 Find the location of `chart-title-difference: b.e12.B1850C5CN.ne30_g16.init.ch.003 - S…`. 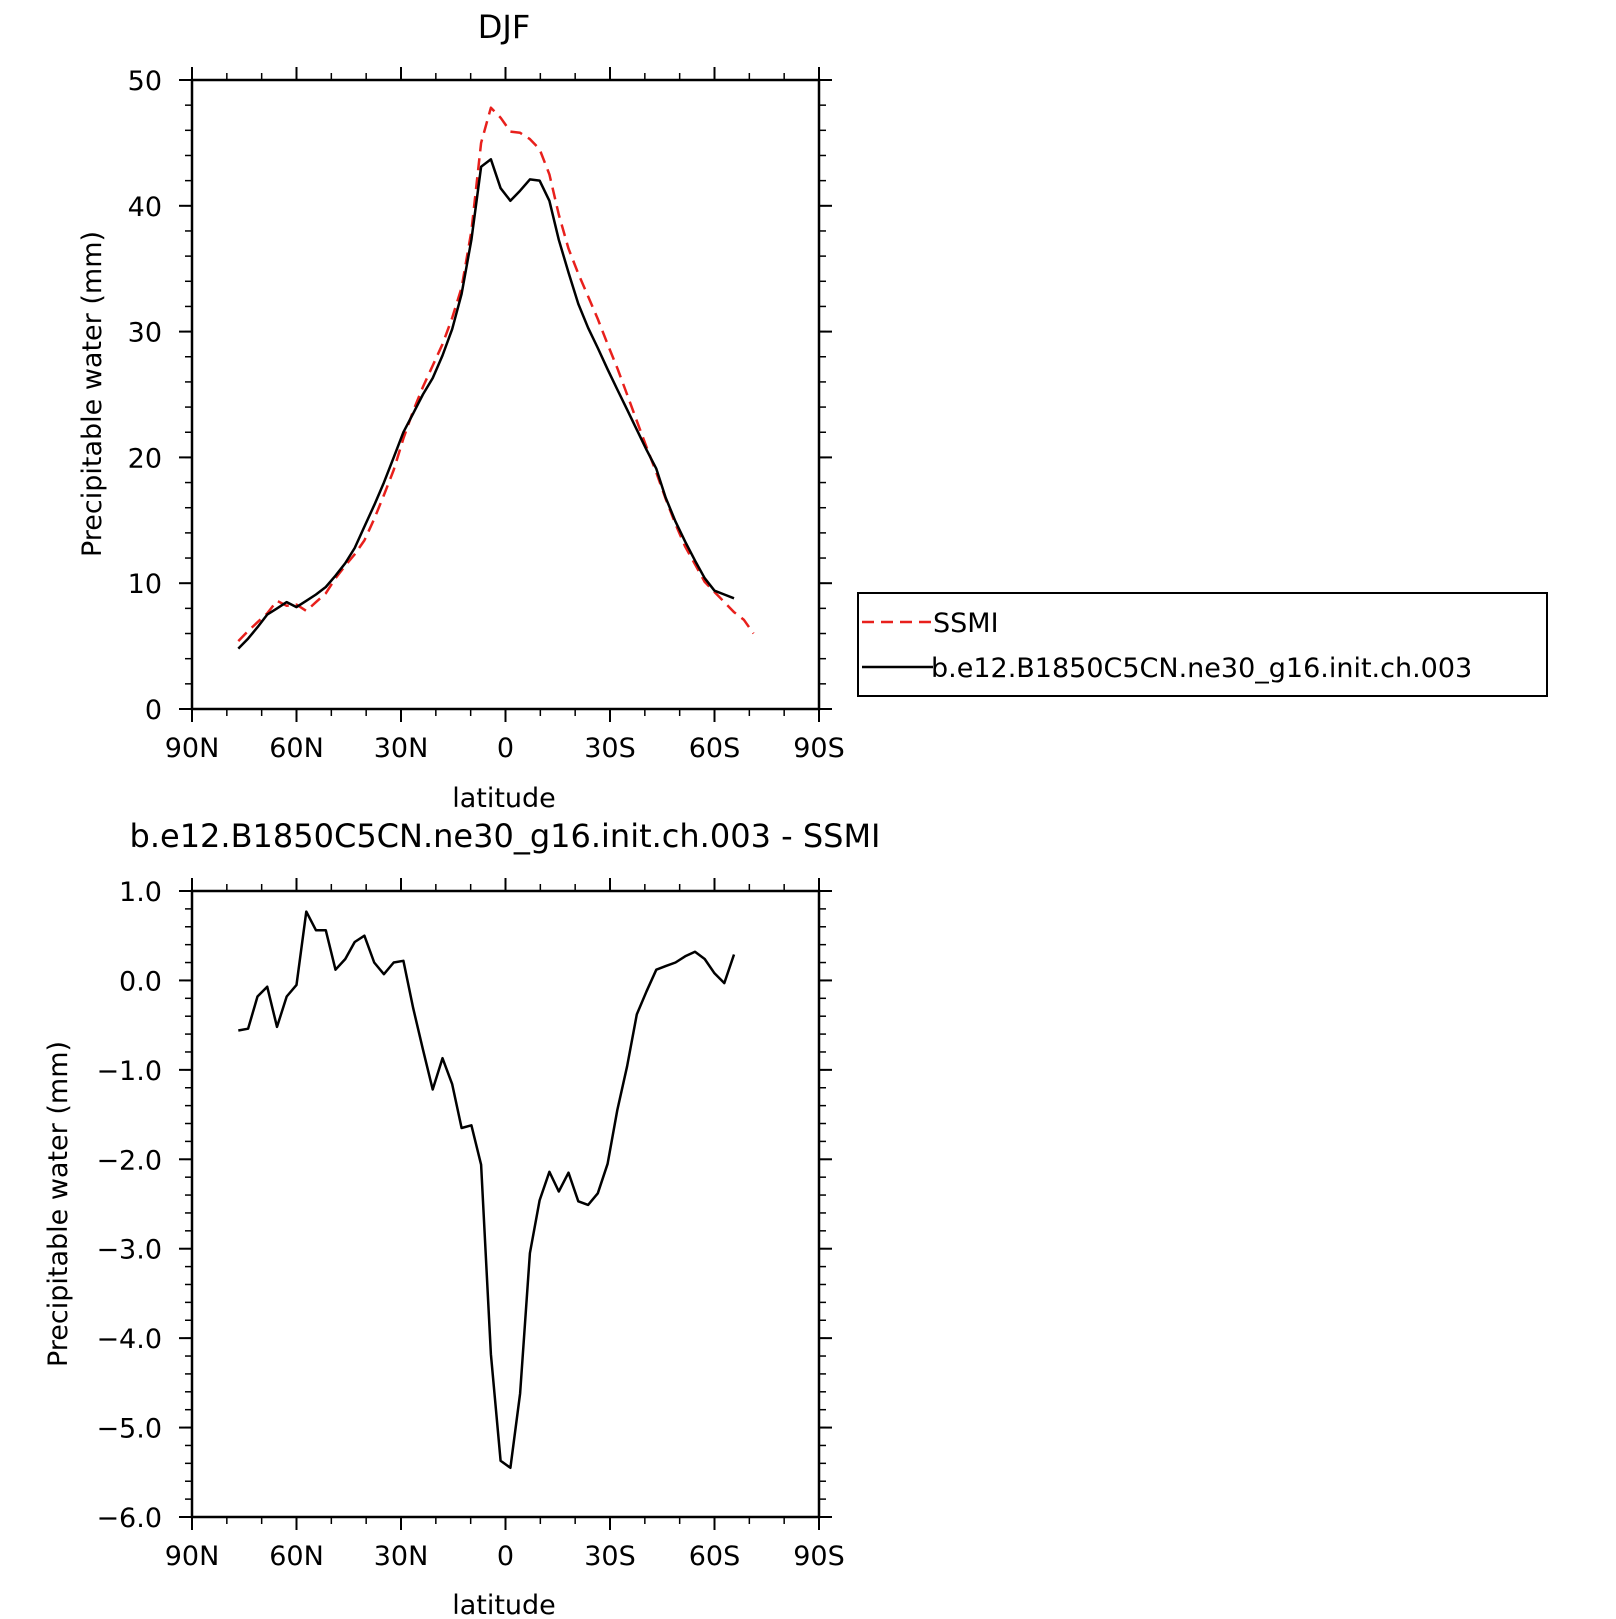

chart-title-difference: b.e12.B1850C5CN.ne30_g16.init.ch.003 - S… is located at coordinates (505, 836).